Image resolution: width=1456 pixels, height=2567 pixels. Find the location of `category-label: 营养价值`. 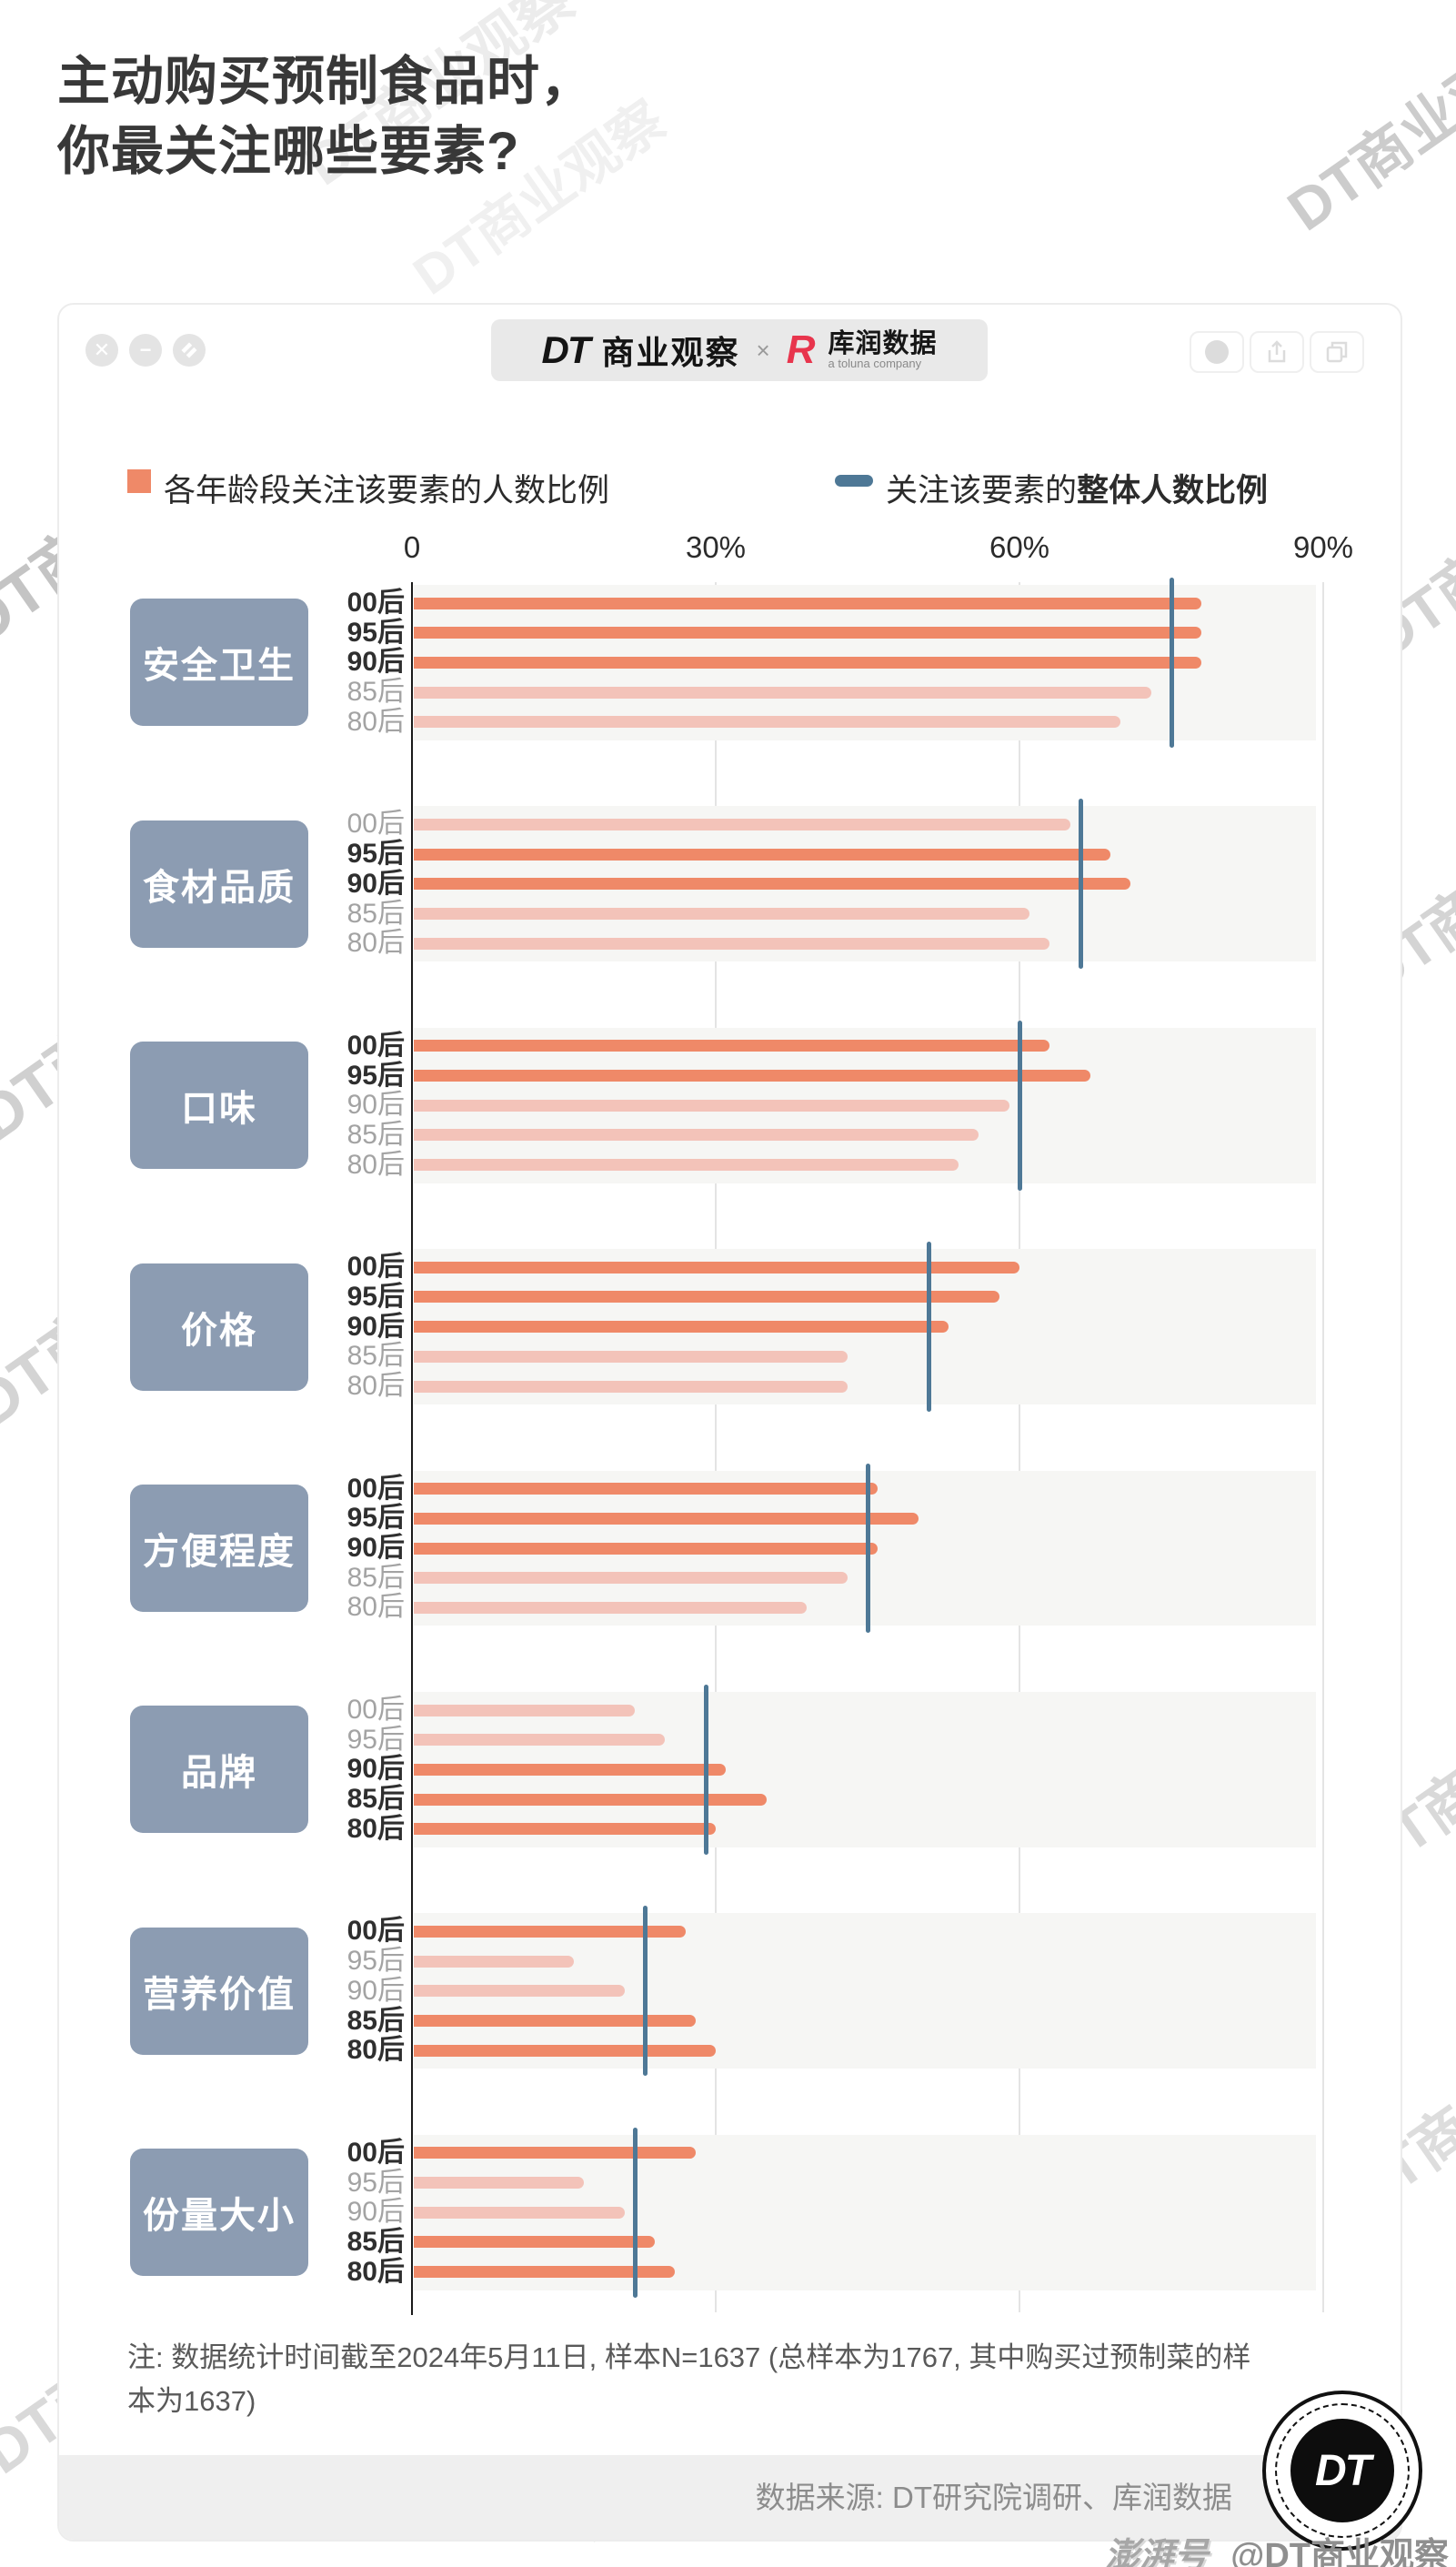

category-label: 营养价值 is located at coordinates (220, 1995).